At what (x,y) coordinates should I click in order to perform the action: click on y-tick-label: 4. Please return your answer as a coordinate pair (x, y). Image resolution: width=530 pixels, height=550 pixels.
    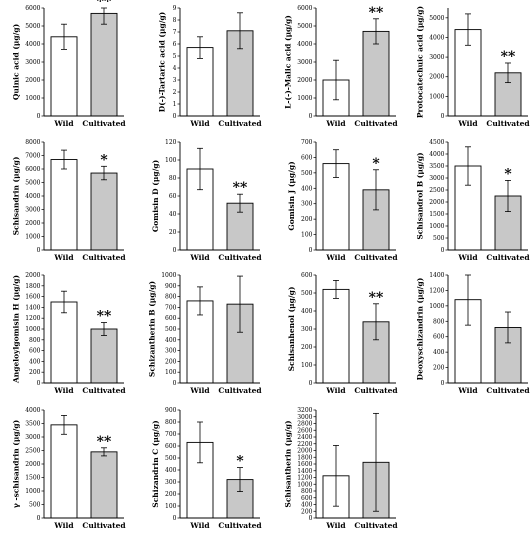
    Looking at the image, I should click on (175, 68).